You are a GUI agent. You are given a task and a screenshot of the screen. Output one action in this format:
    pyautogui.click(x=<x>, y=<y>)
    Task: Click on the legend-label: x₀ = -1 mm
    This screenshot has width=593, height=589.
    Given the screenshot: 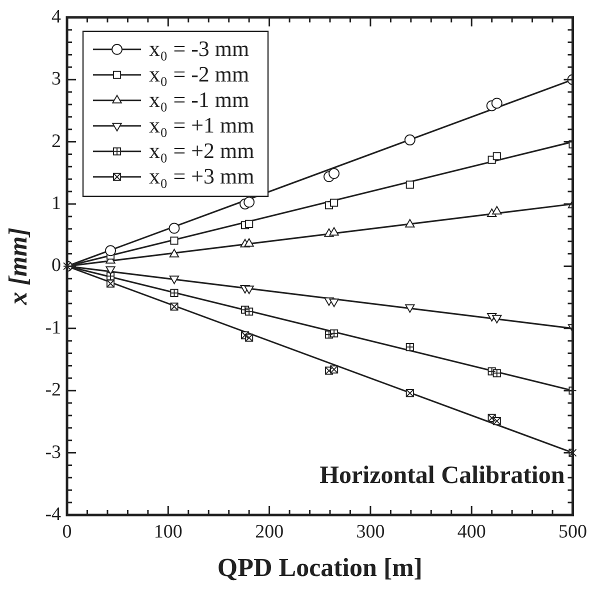 What is the action you would take?
    pyautogui.click(x=199, y=99)
    